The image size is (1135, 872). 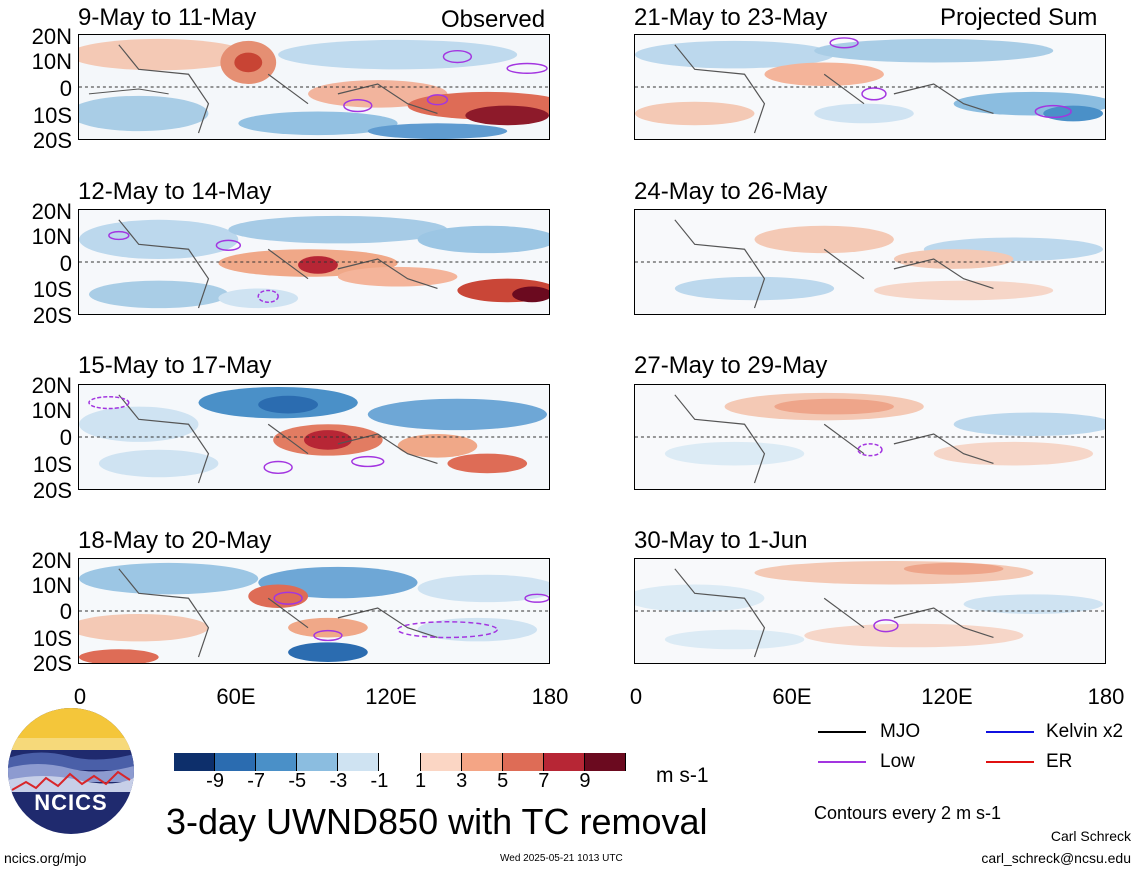 I want to click on logo-text: NCICS, so click(x=71, y=802).